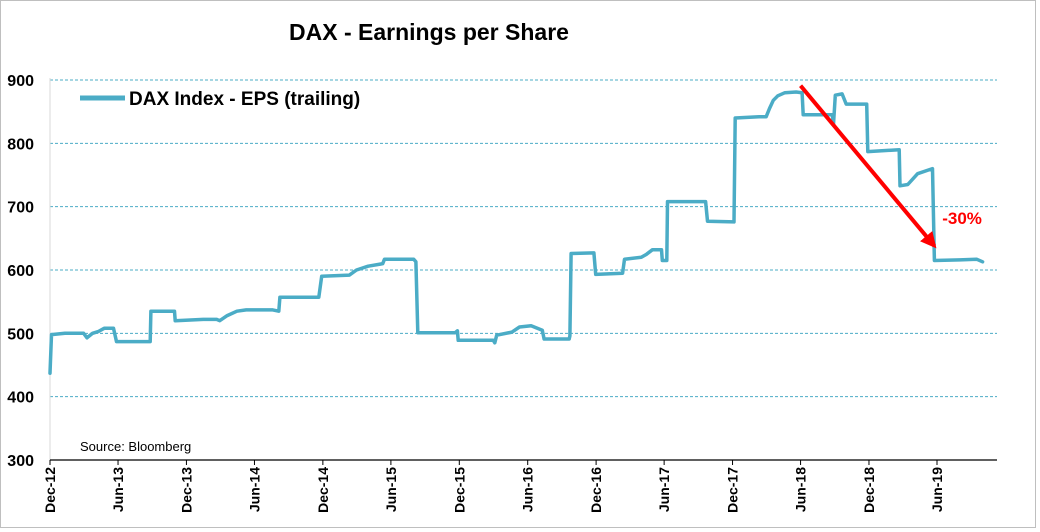 The height and width of the screenshot is (532, 1040). Describe the element at coordinates (20, 81) in the screenshot. I see `y-tick-label: 900` at that location.